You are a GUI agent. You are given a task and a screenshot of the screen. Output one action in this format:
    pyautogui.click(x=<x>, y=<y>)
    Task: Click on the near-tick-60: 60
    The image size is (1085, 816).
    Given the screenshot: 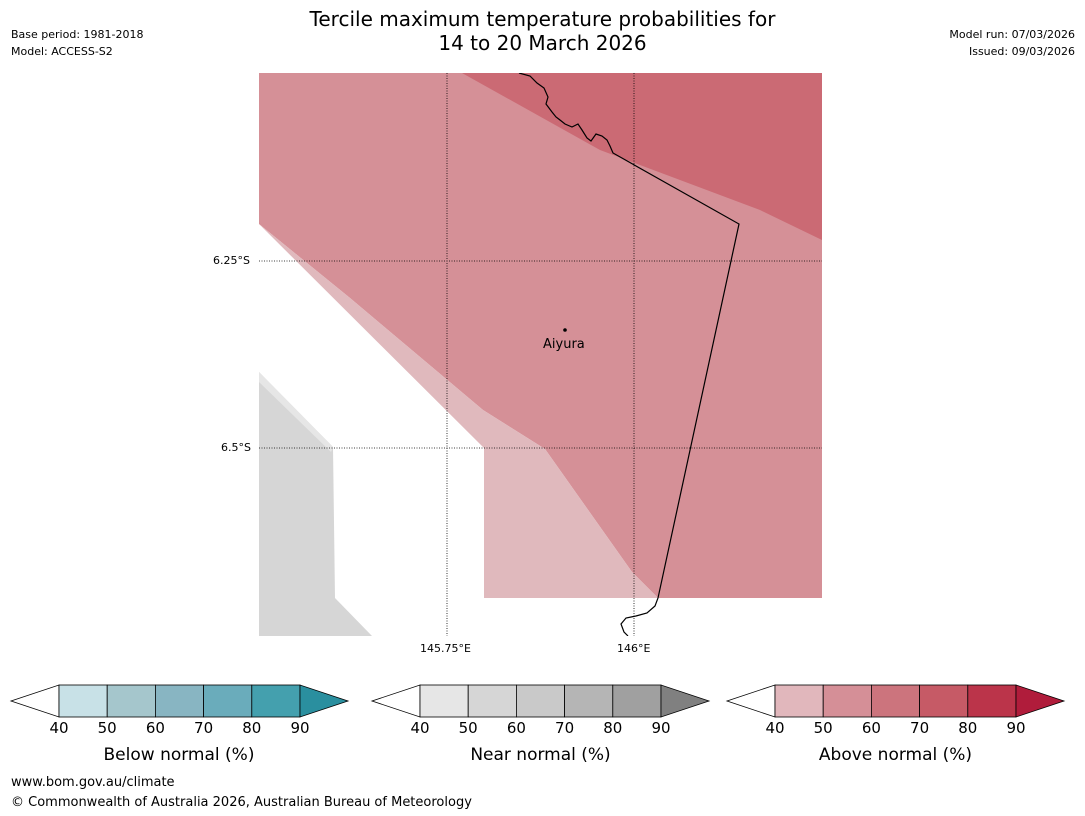 What is the action you would take?
    pyautogui.click(x=516, y=728)
    